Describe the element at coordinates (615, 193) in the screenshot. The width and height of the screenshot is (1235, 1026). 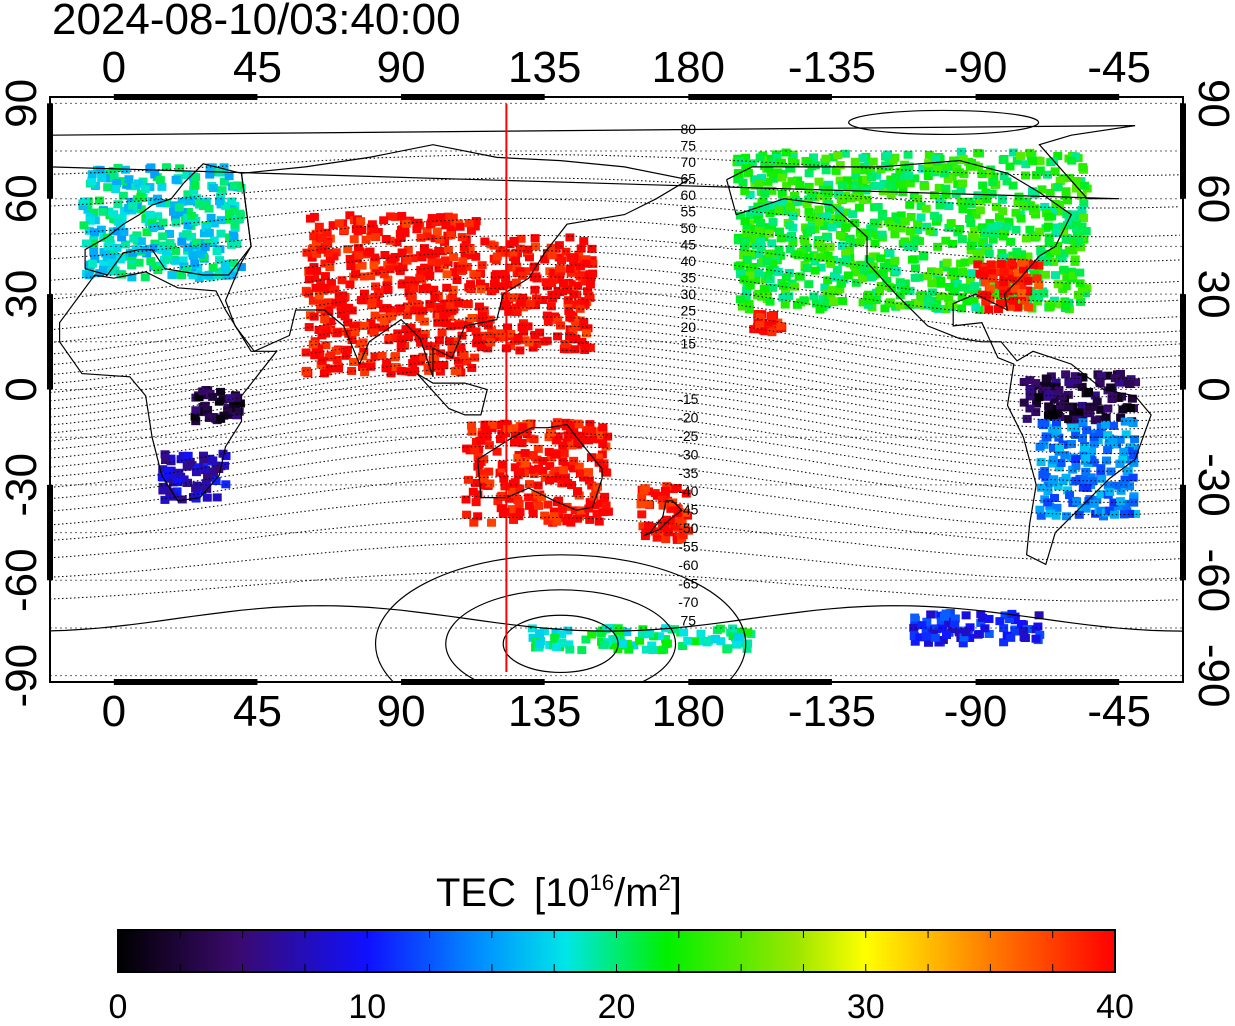
I see `dip-contour` at that location.